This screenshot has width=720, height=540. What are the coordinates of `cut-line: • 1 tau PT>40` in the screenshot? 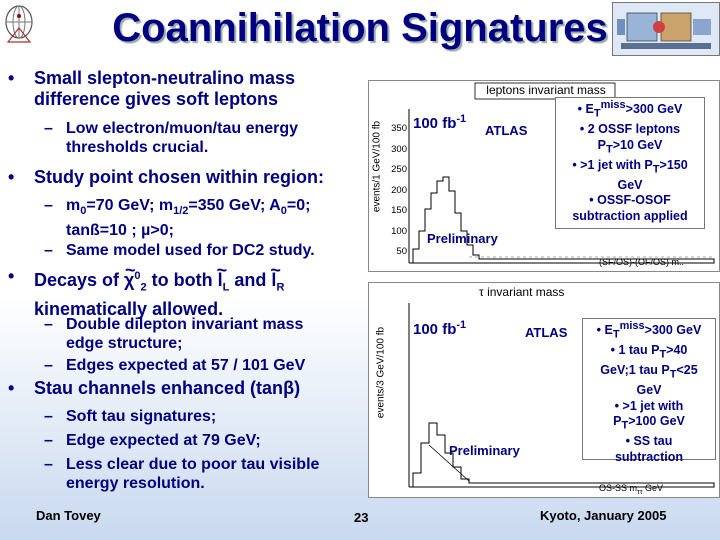 It's located at (649, 352).